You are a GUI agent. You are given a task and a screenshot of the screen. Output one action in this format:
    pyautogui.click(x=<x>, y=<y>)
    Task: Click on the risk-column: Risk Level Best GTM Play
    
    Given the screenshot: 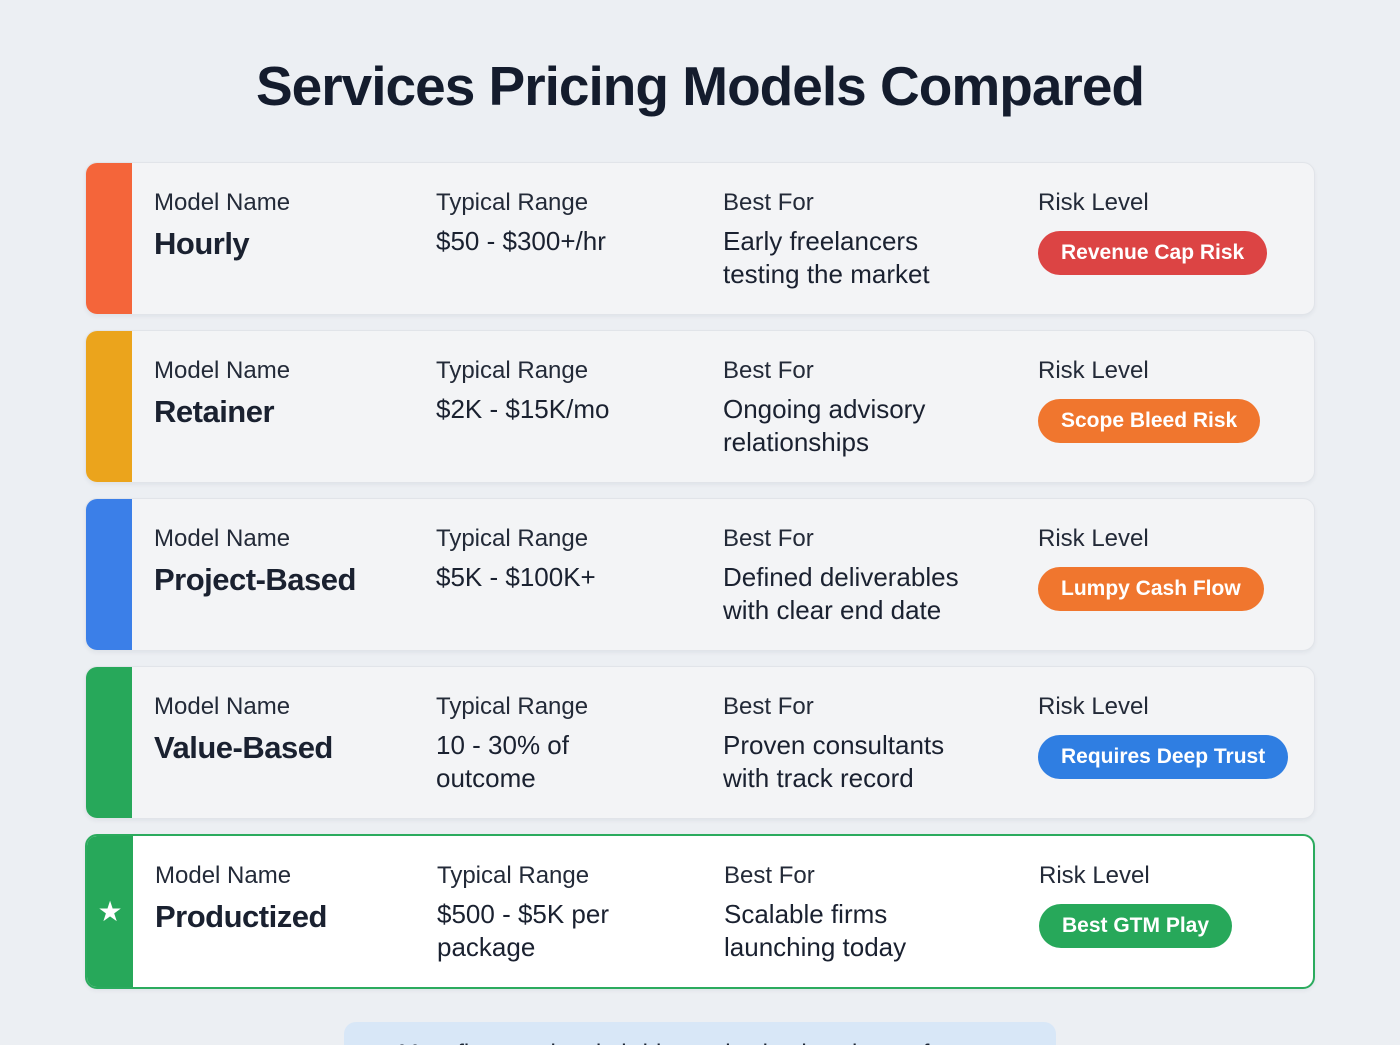 What is the action you would take?
    pyautogui.click(x=1166, y=912)
    